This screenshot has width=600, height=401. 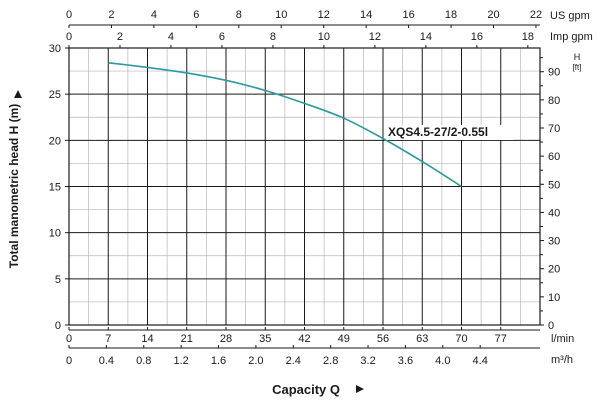 What do you see at coordinates (426, 37) in the screenshot?
I see `top-axis-impgpm-tick-label: 14` at bounding box center [426, 37].